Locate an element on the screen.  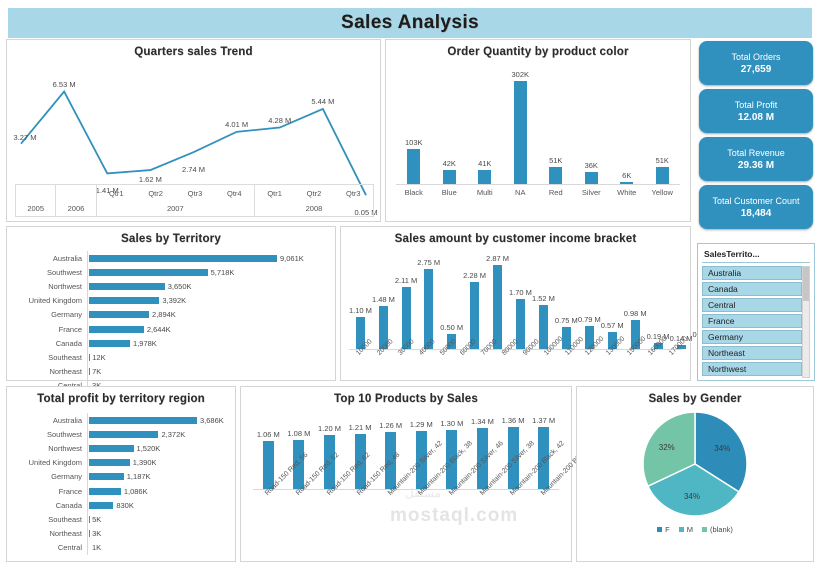
bar-column: 2.11 M is located at coordinates (406, 299).